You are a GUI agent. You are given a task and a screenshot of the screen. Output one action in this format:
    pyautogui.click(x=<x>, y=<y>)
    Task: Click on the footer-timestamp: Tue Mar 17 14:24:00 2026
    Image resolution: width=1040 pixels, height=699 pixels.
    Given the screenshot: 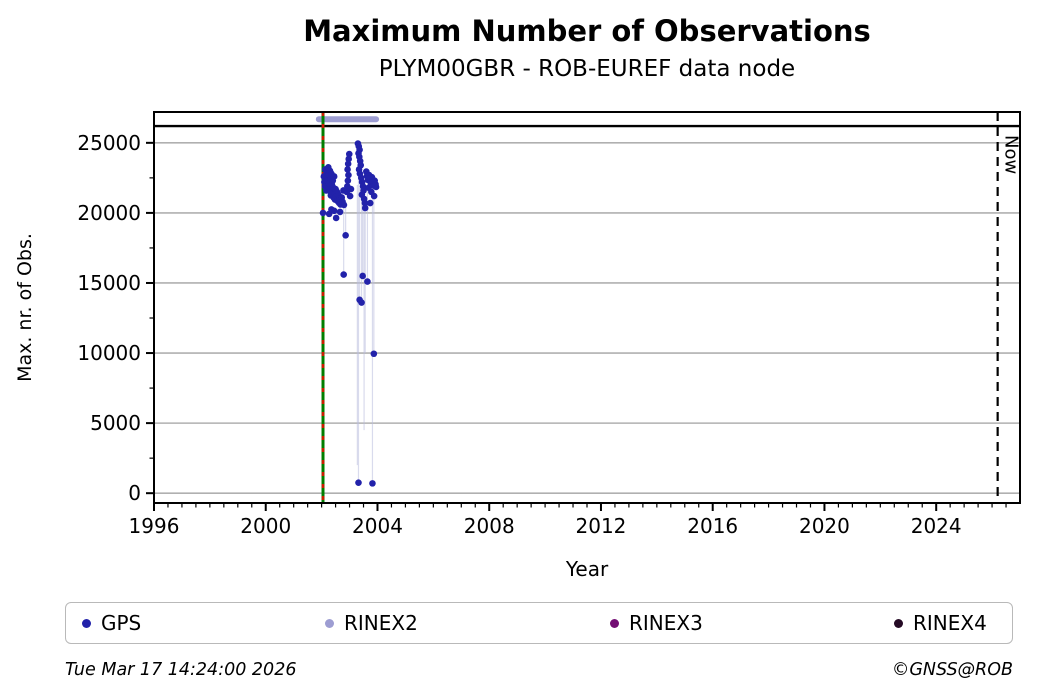 What is the action you would take?
    pyautogui.click(x=181, y=670)
    